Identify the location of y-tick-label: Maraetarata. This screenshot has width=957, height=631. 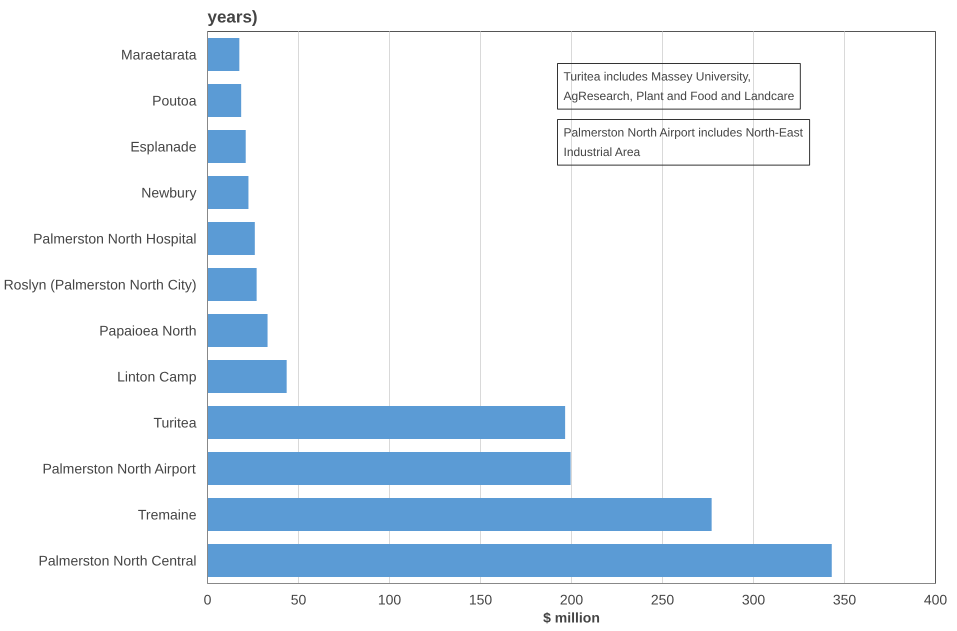
(159, 54).